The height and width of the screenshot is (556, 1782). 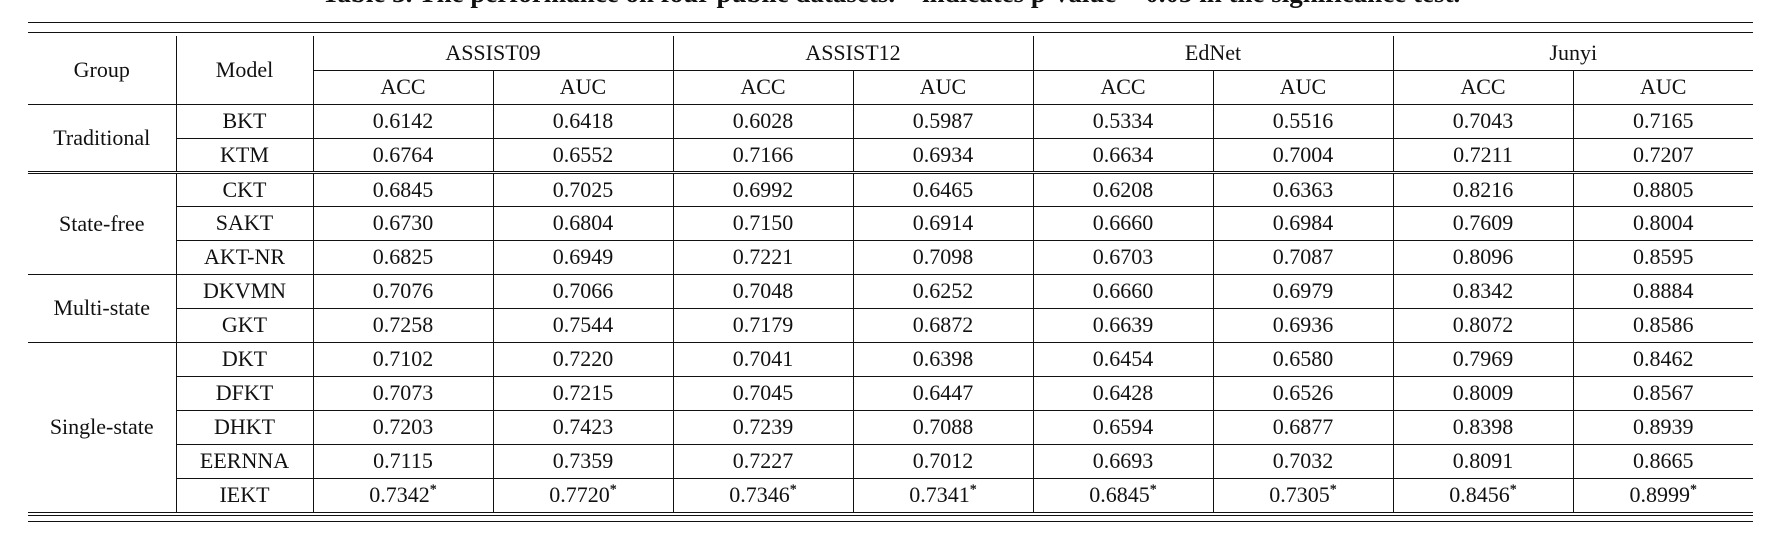 I want to click on metric-value-text: 0.6447, so click(x=943, y=392).